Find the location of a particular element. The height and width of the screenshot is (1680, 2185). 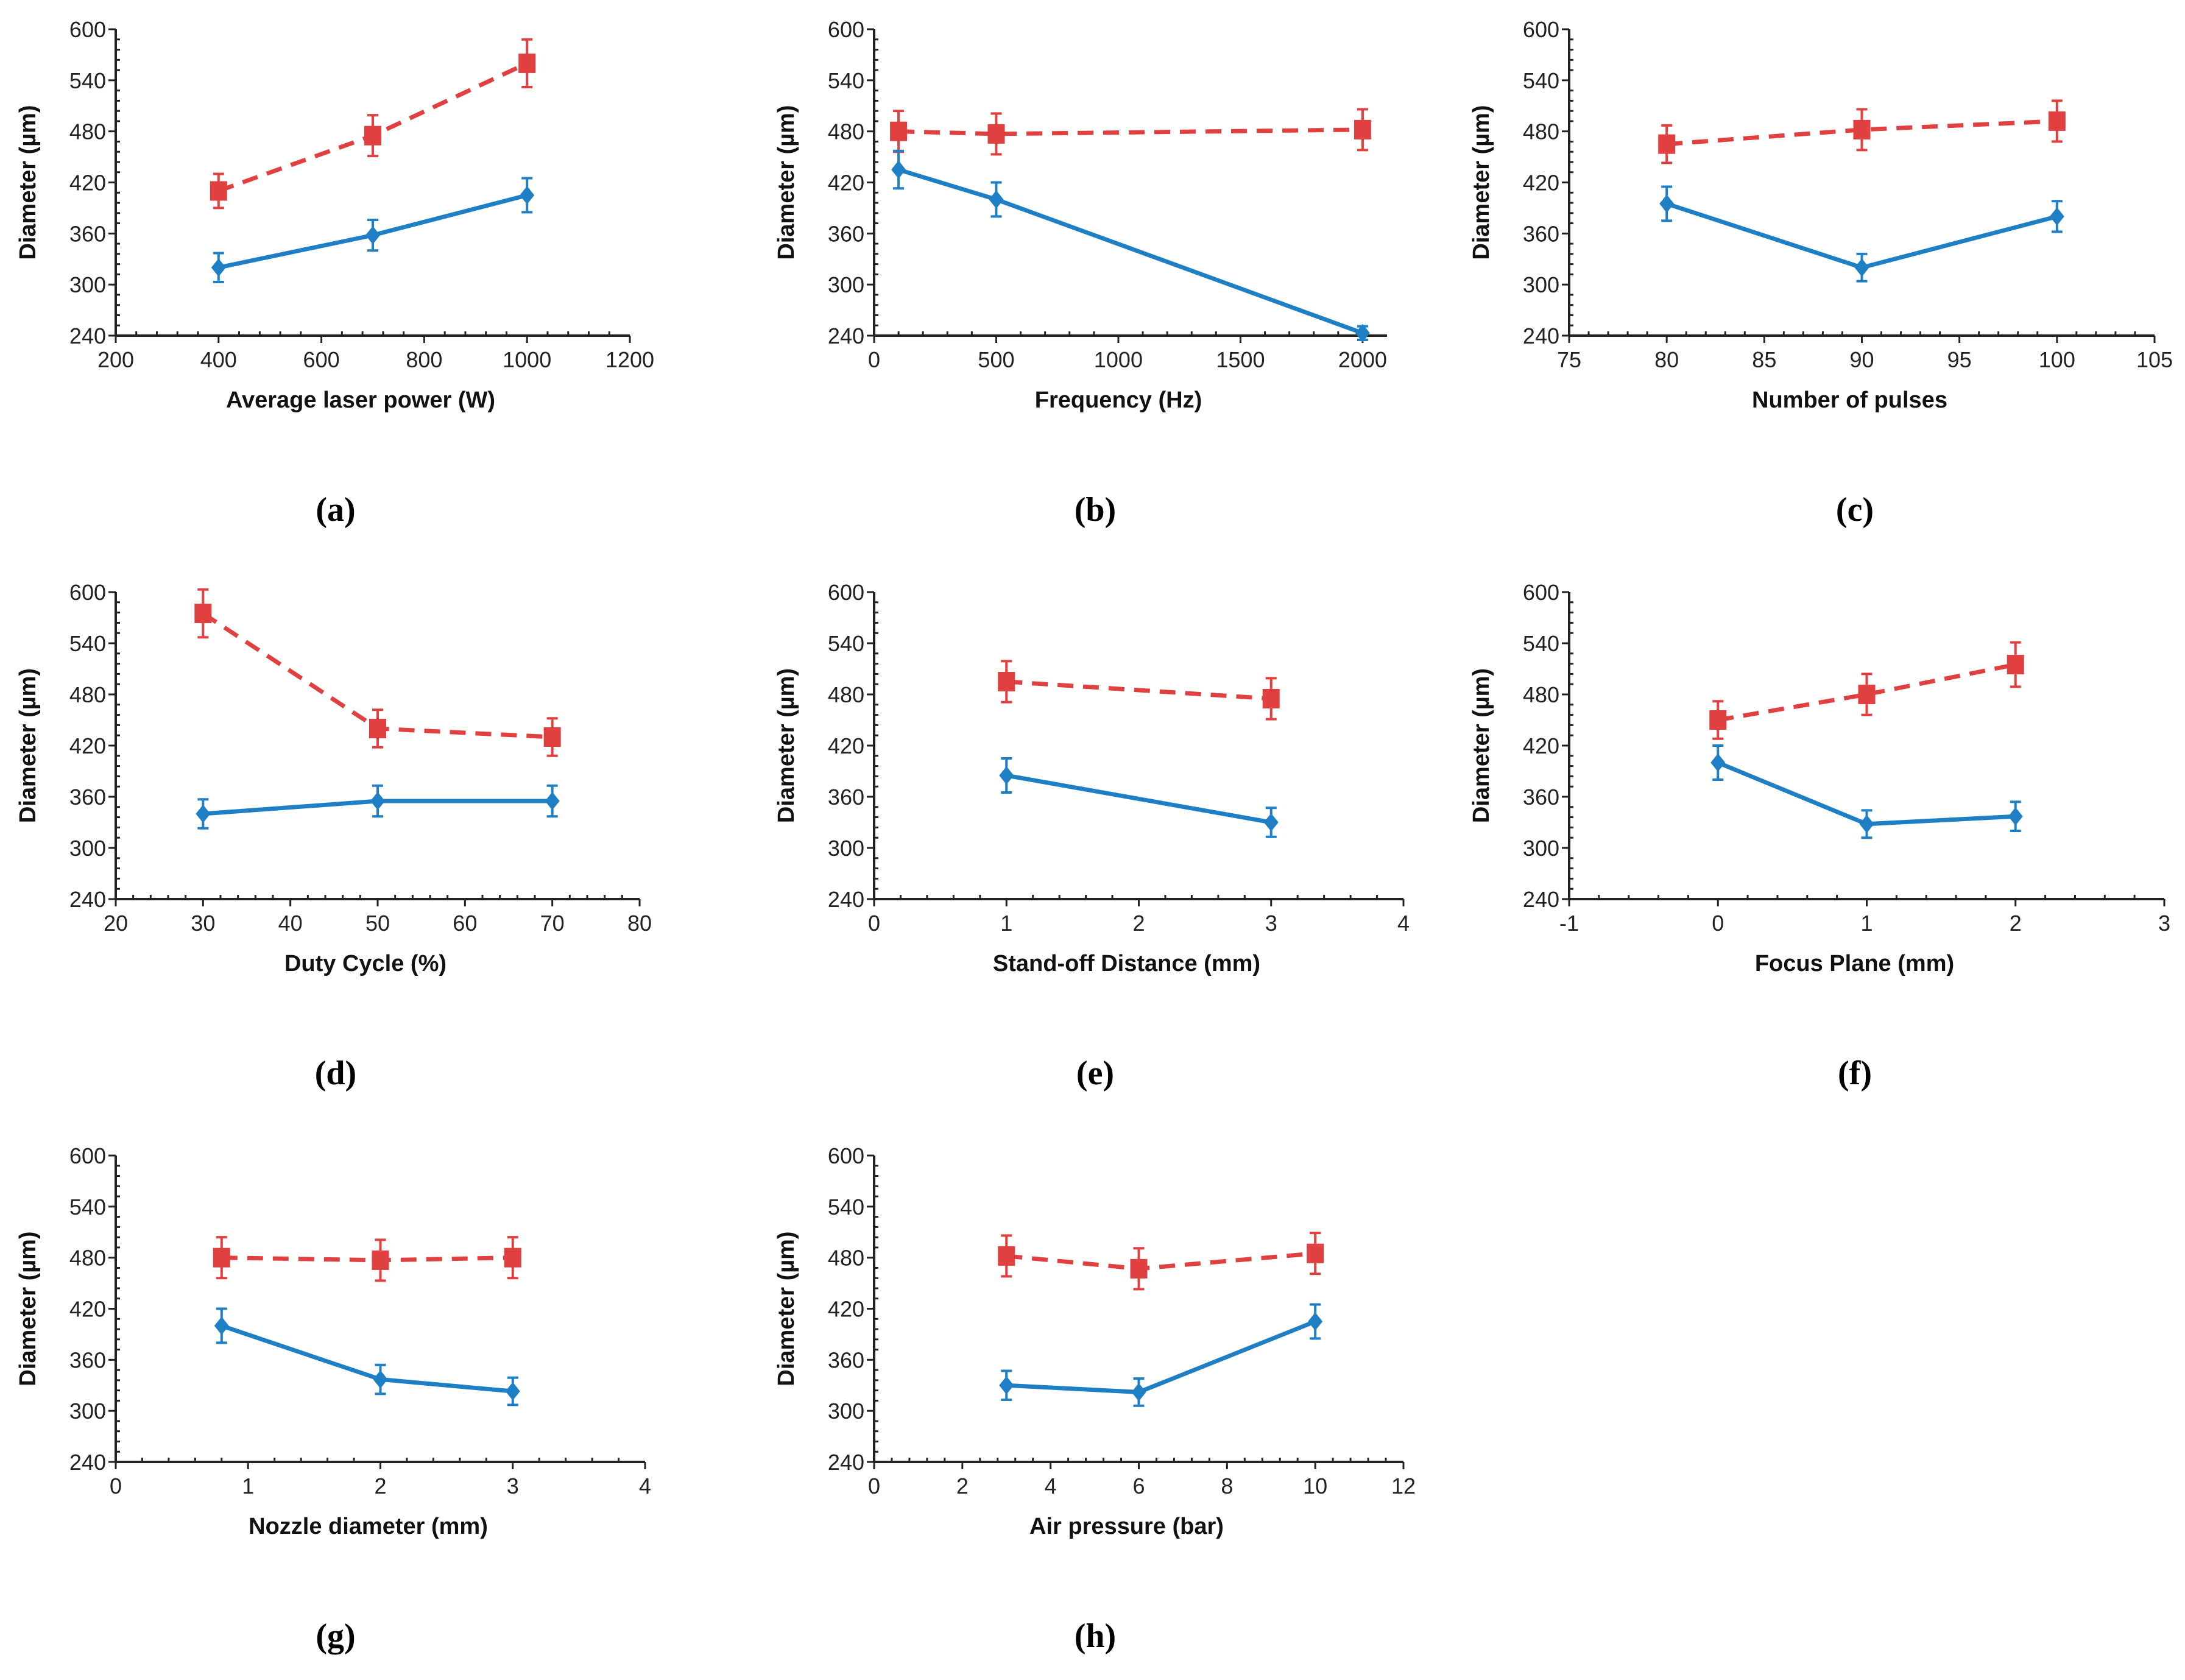

x-tick-label: 1500 is located at coordinates (1240, 360).